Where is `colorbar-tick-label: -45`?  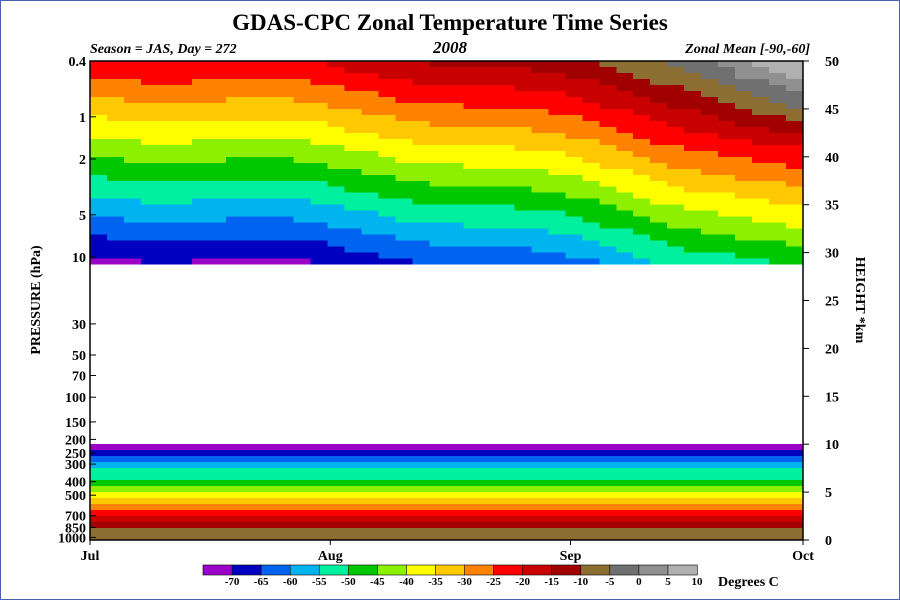 colorbar-tick-label: -45 is located at coordinates (377, 582).